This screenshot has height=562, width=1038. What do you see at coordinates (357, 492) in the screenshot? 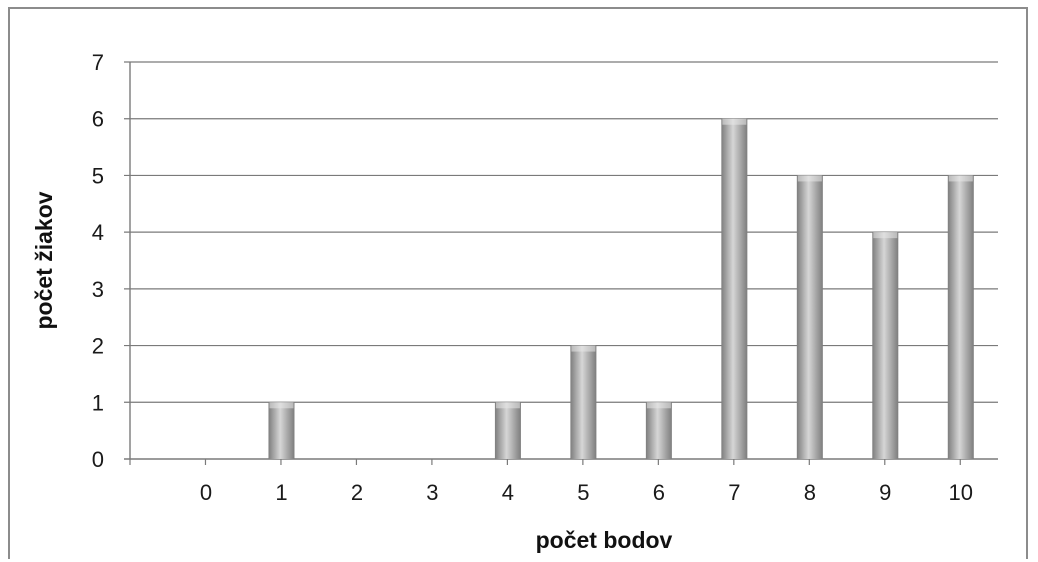
I see `x-tick-label: 2` at bounding box center [357, 492].